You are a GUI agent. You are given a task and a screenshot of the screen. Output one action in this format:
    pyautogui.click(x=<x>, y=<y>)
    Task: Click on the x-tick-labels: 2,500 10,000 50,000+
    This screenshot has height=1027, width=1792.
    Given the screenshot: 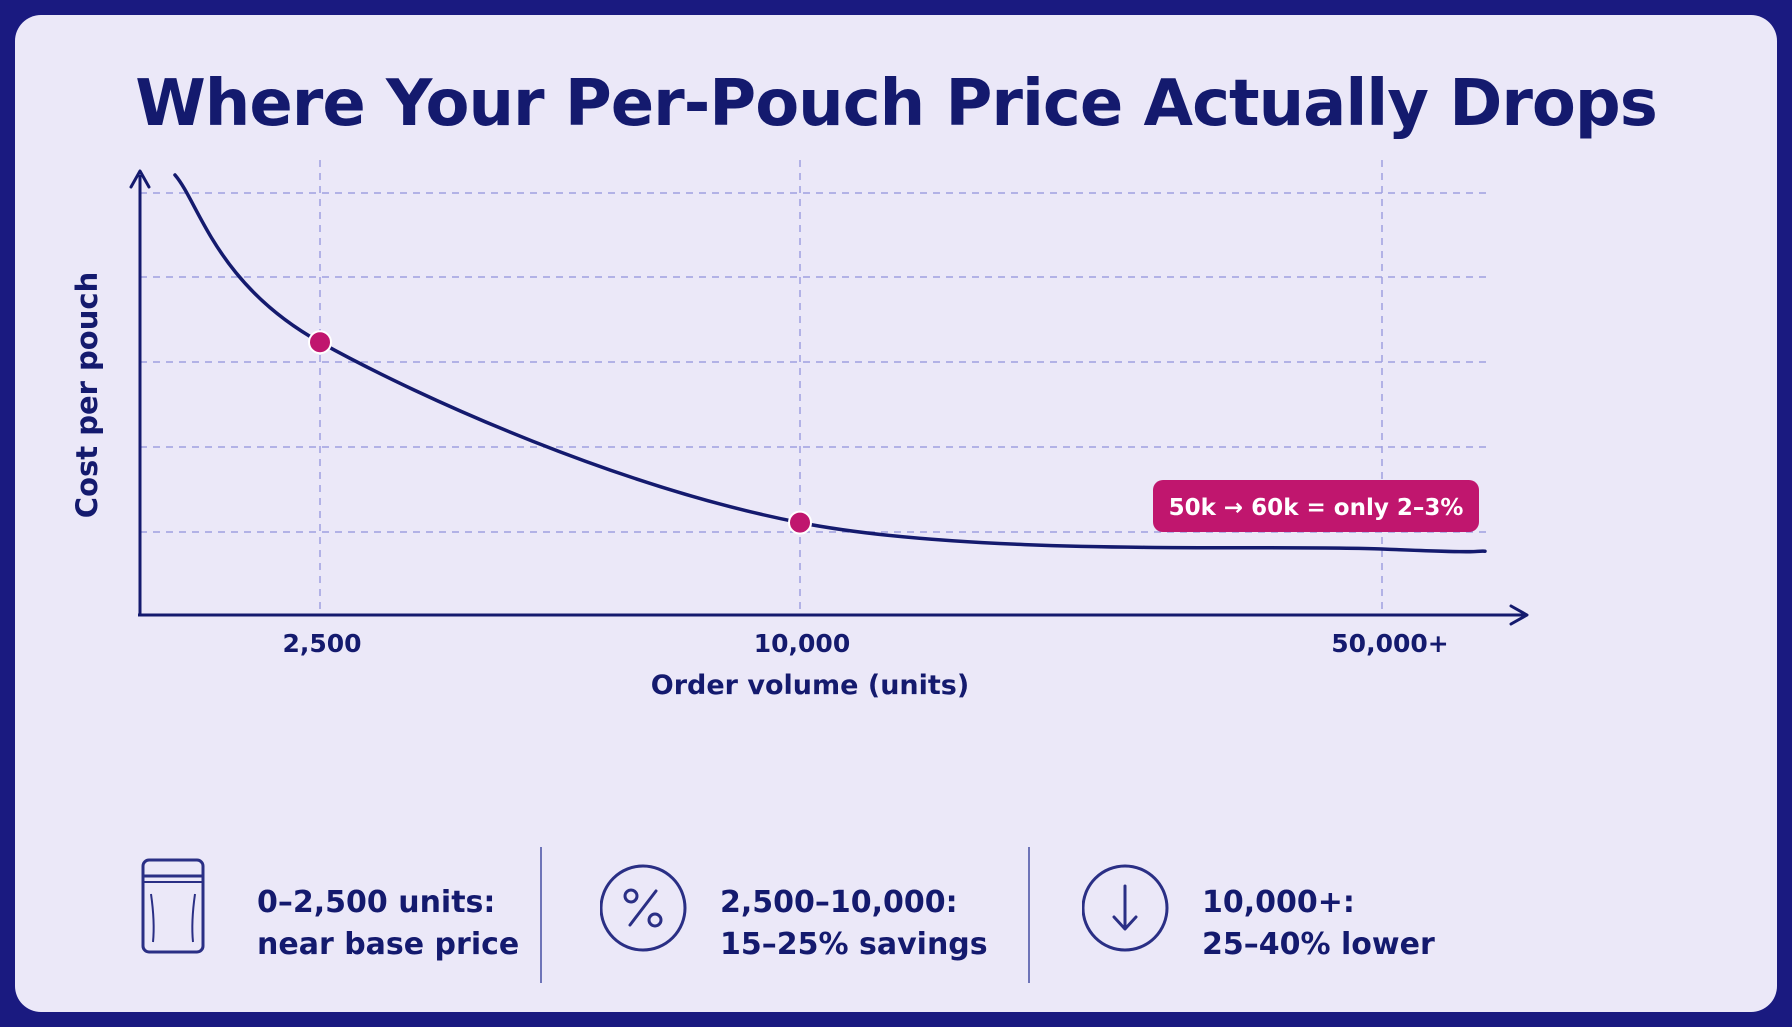 What is the action you would take?
    pyautogui.click(x=865, y=643)
    